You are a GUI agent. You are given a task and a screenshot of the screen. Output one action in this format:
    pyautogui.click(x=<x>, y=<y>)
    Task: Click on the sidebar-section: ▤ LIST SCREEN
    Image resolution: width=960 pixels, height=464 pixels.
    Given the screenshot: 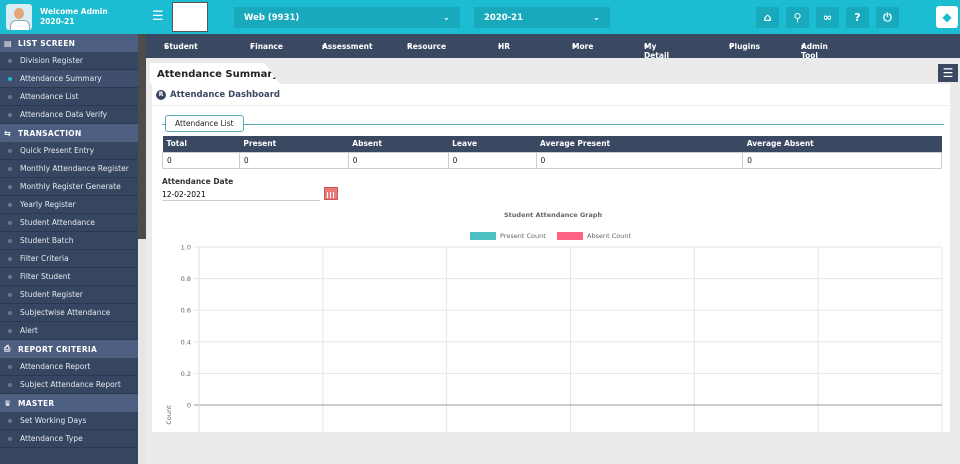 What is the action you would take?
    pyautogui.click(x=69, y=43)
    